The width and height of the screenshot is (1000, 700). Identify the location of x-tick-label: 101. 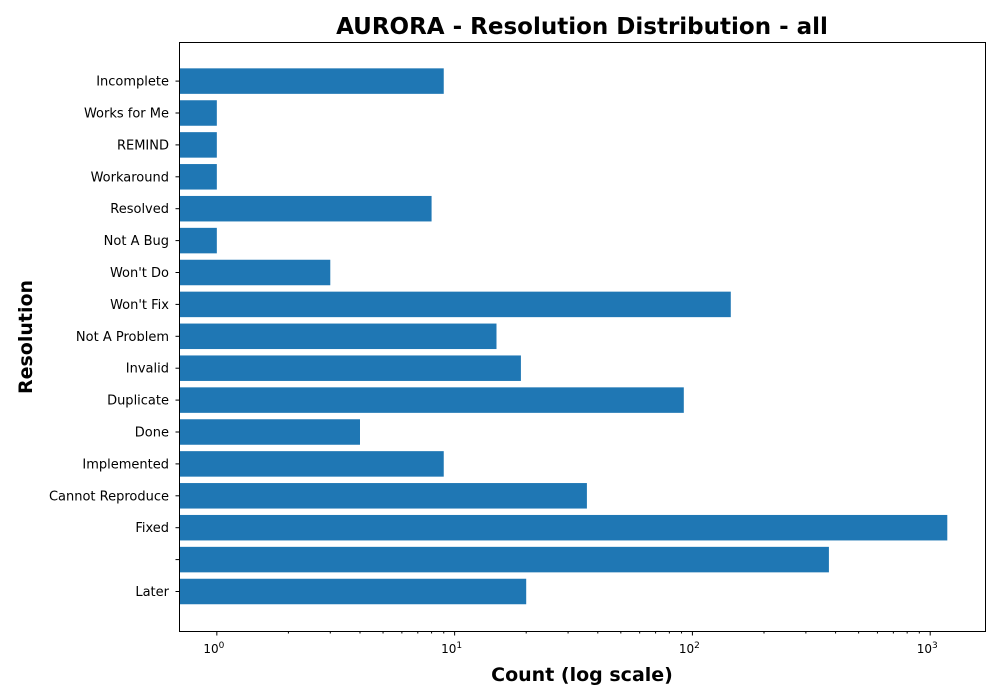
(451, 648).